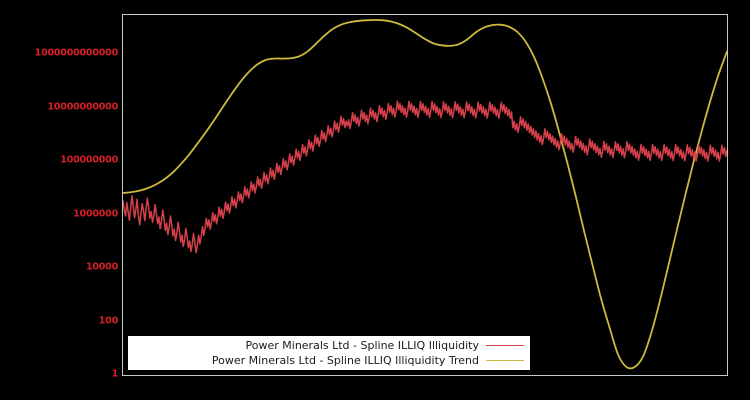 This screenshot has width=750, height=400. I want to click on y-axis-tick-label: 1, so click(115, 374).